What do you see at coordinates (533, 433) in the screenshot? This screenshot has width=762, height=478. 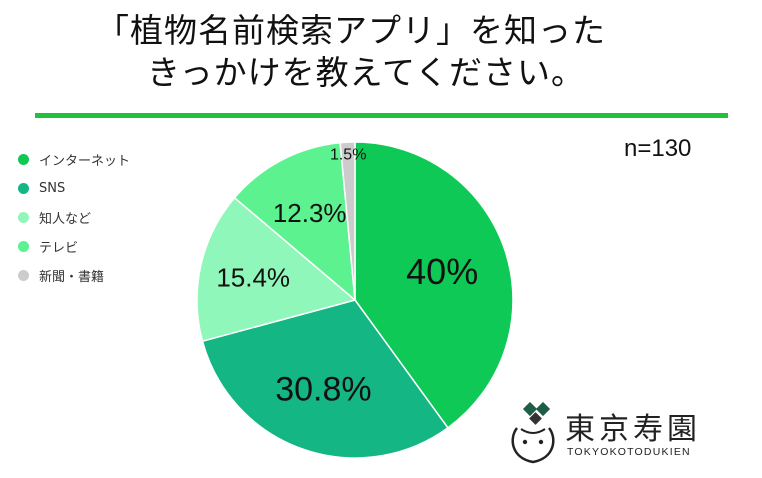 I see `logo-mark-icon` at bounding box center [533, 433].